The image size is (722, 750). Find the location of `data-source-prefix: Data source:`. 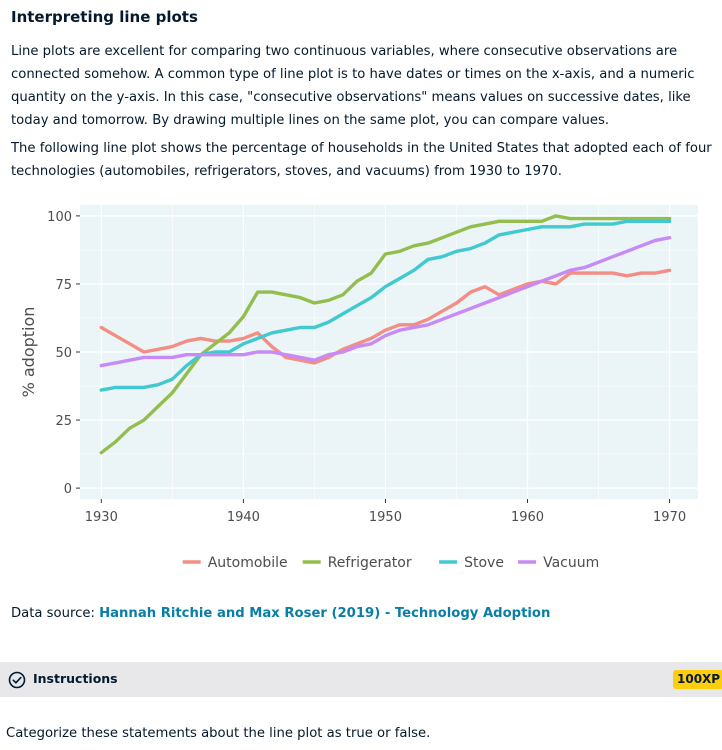

data-source-prefix: Data source: is located at coordinates (55, 613).